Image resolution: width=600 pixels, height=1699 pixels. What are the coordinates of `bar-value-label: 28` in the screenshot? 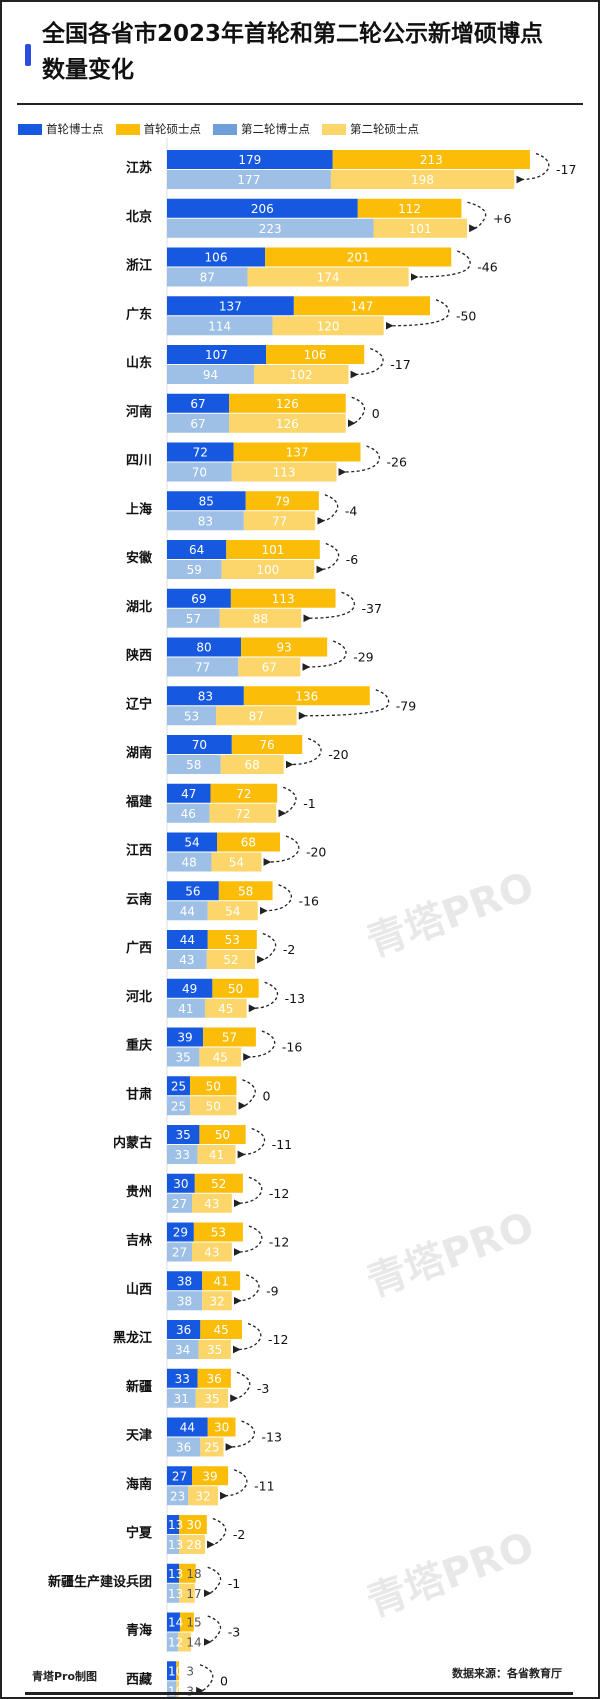 It's located at (193, 1545).